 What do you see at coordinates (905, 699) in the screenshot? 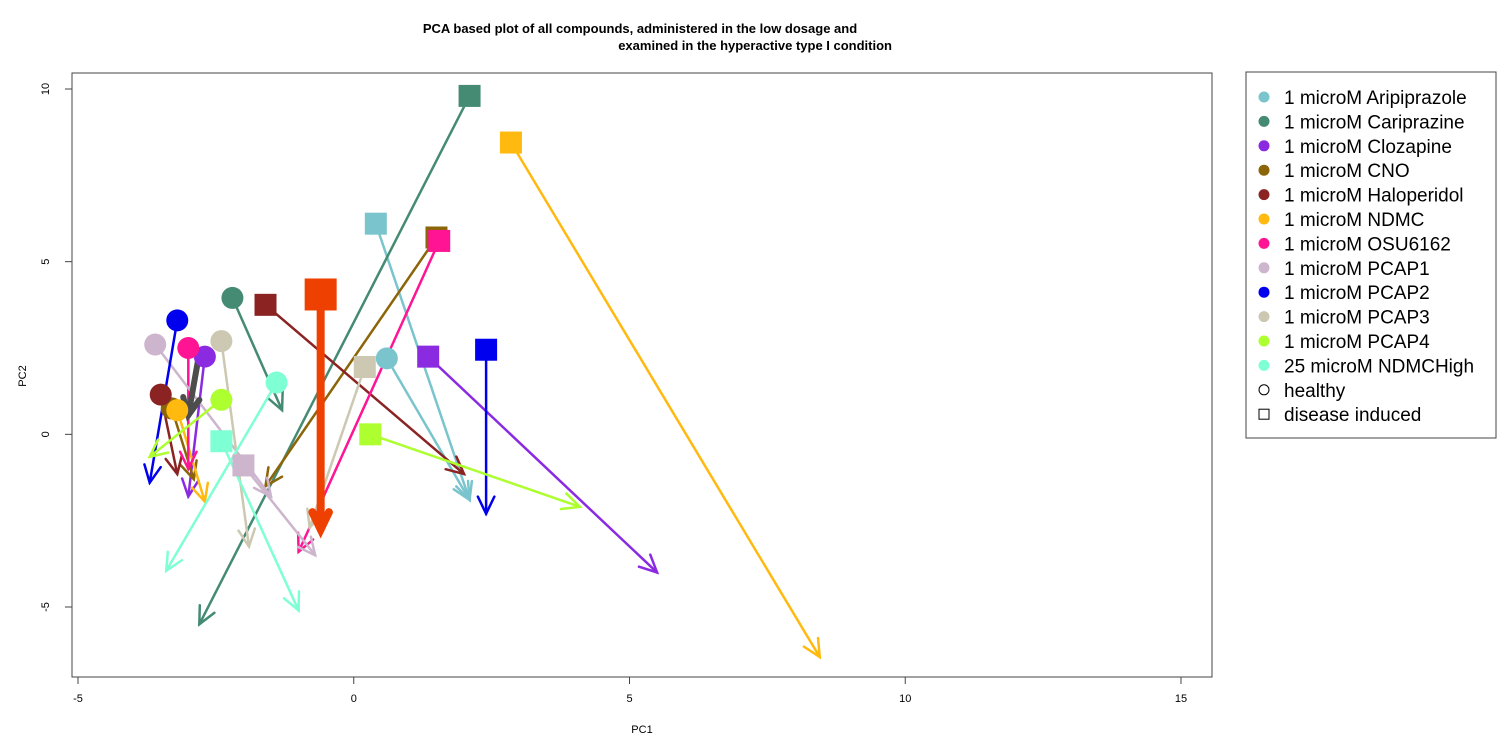
I see `x-tick-label: 10` at bounding box center [905, 699].